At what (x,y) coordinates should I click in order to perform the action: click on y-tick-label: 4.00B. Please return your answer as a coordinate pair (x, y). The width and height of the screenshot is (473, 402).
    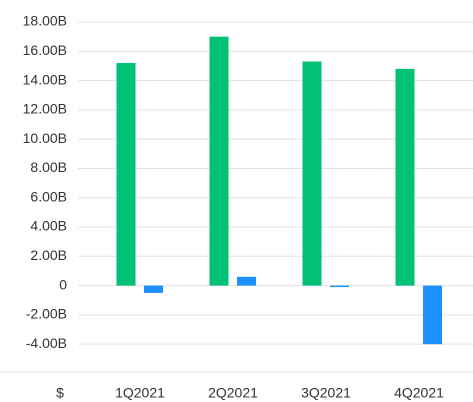
    Looking at the image, I should click on (48, 226).